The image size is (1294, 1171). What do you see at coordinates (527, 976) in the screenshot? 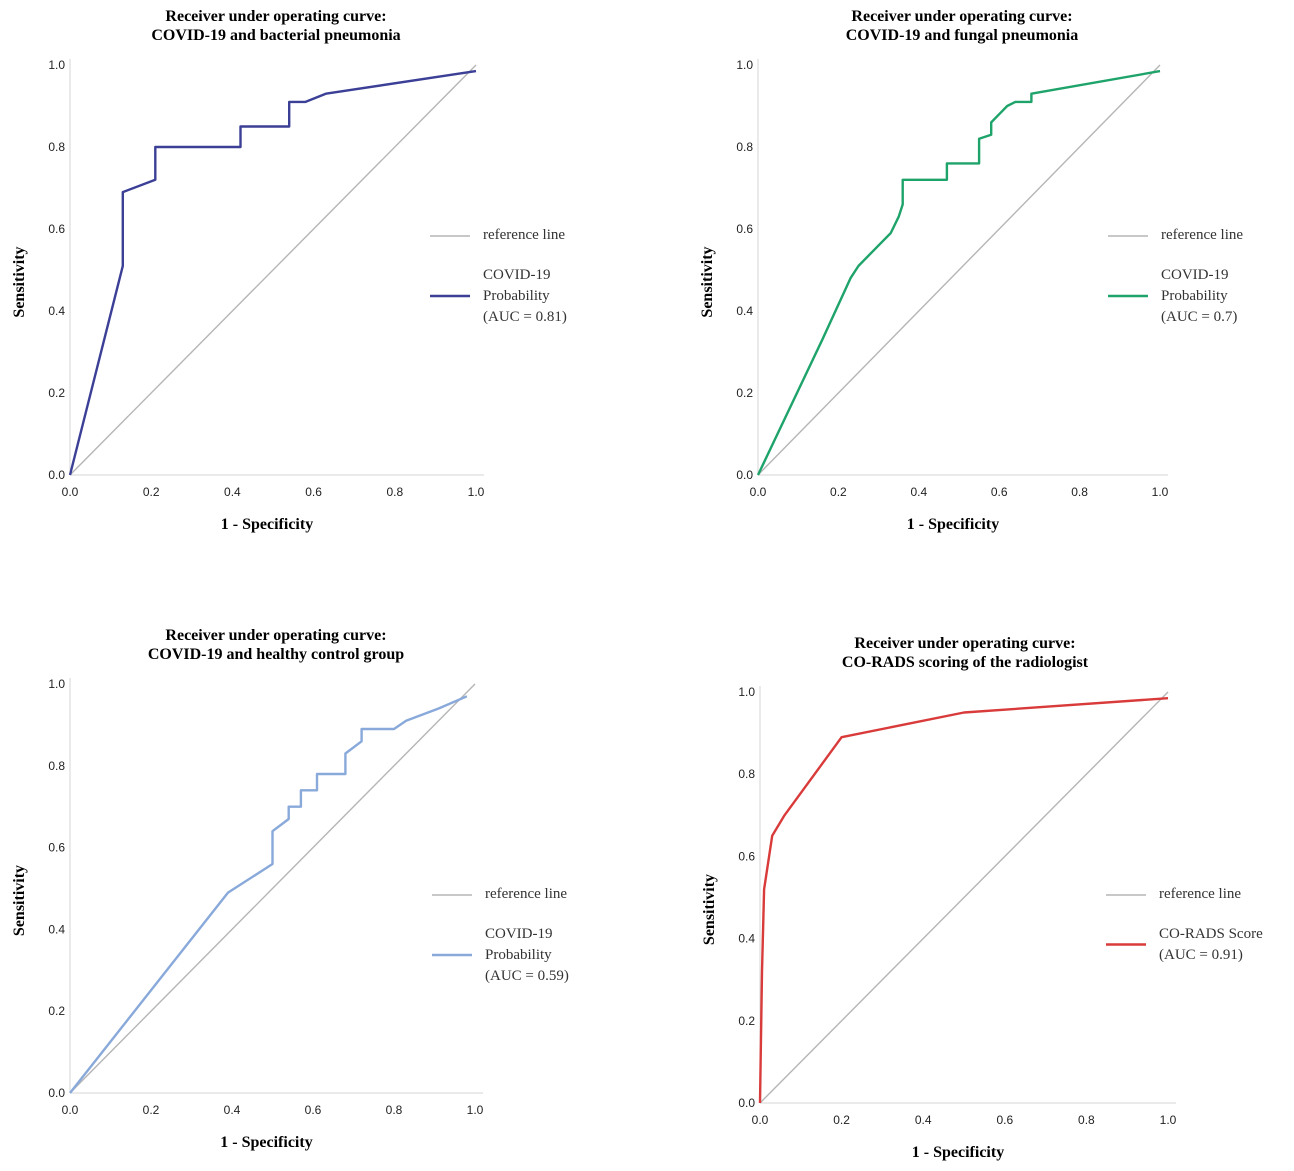
I see `legend-series-label-line: (AUC = 0.59)` at bounding box center [527, 976].